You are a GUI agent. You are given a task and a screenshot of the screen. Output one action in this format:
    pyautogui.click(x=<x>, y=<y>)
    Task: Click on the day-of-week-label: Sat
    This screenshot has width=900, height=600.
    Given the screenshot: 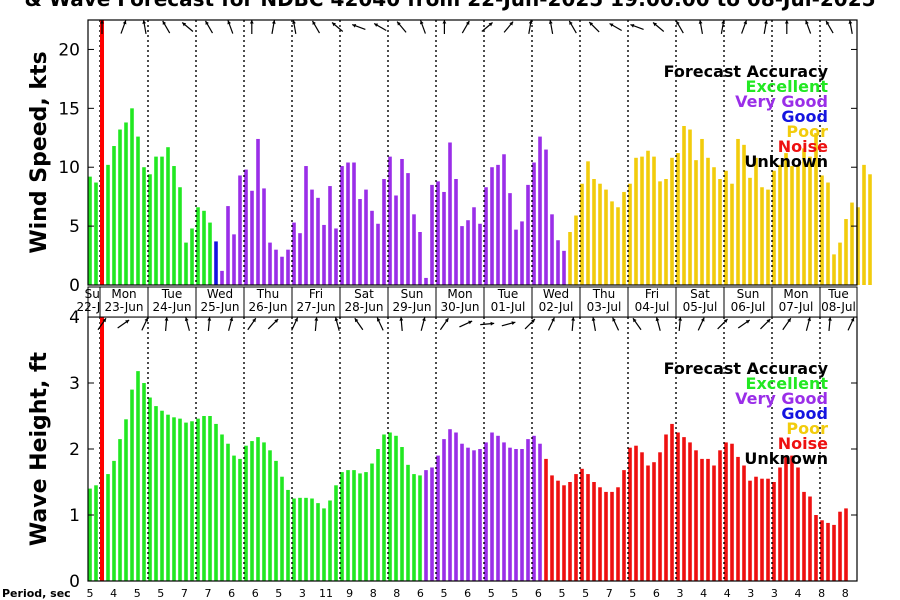 What is the action you would take?
    pyautogui.click(x=364, y=294)
    